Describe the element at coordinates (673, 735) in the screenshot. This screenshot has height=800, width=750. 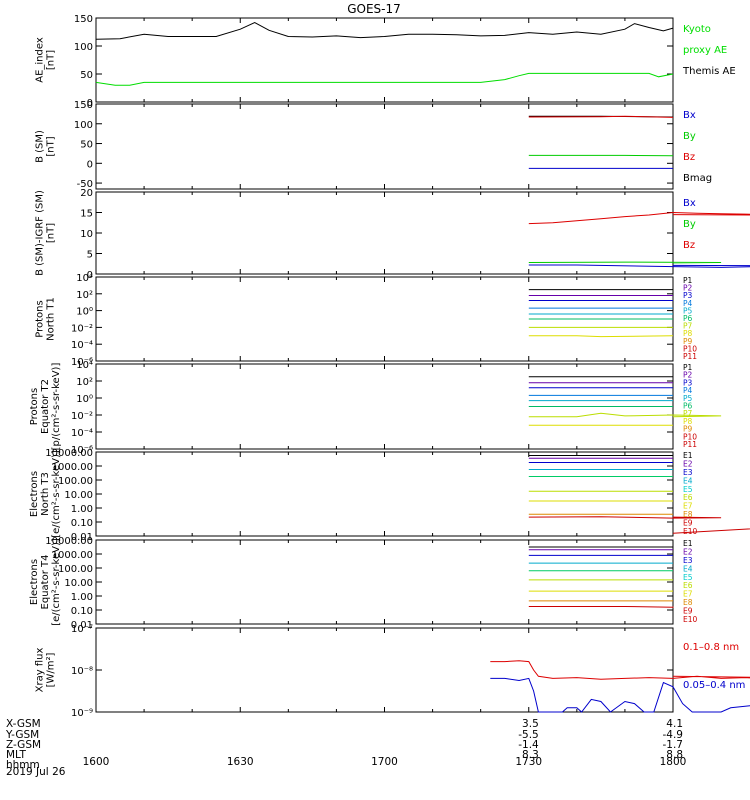
I see `ephemeris-value: -4.9` at that location.